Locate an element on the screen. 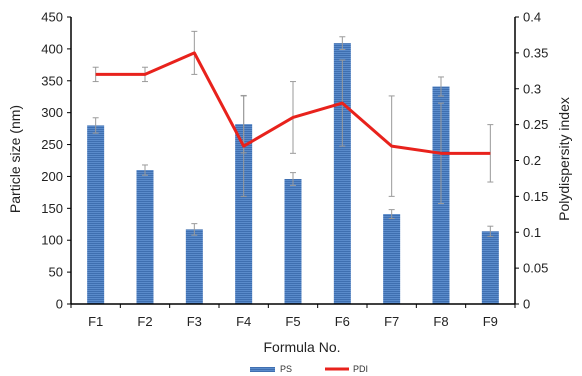 This screenshot has width=582, height=376. y2-tick-label: 0.3 is located at coordinates (532, 88).